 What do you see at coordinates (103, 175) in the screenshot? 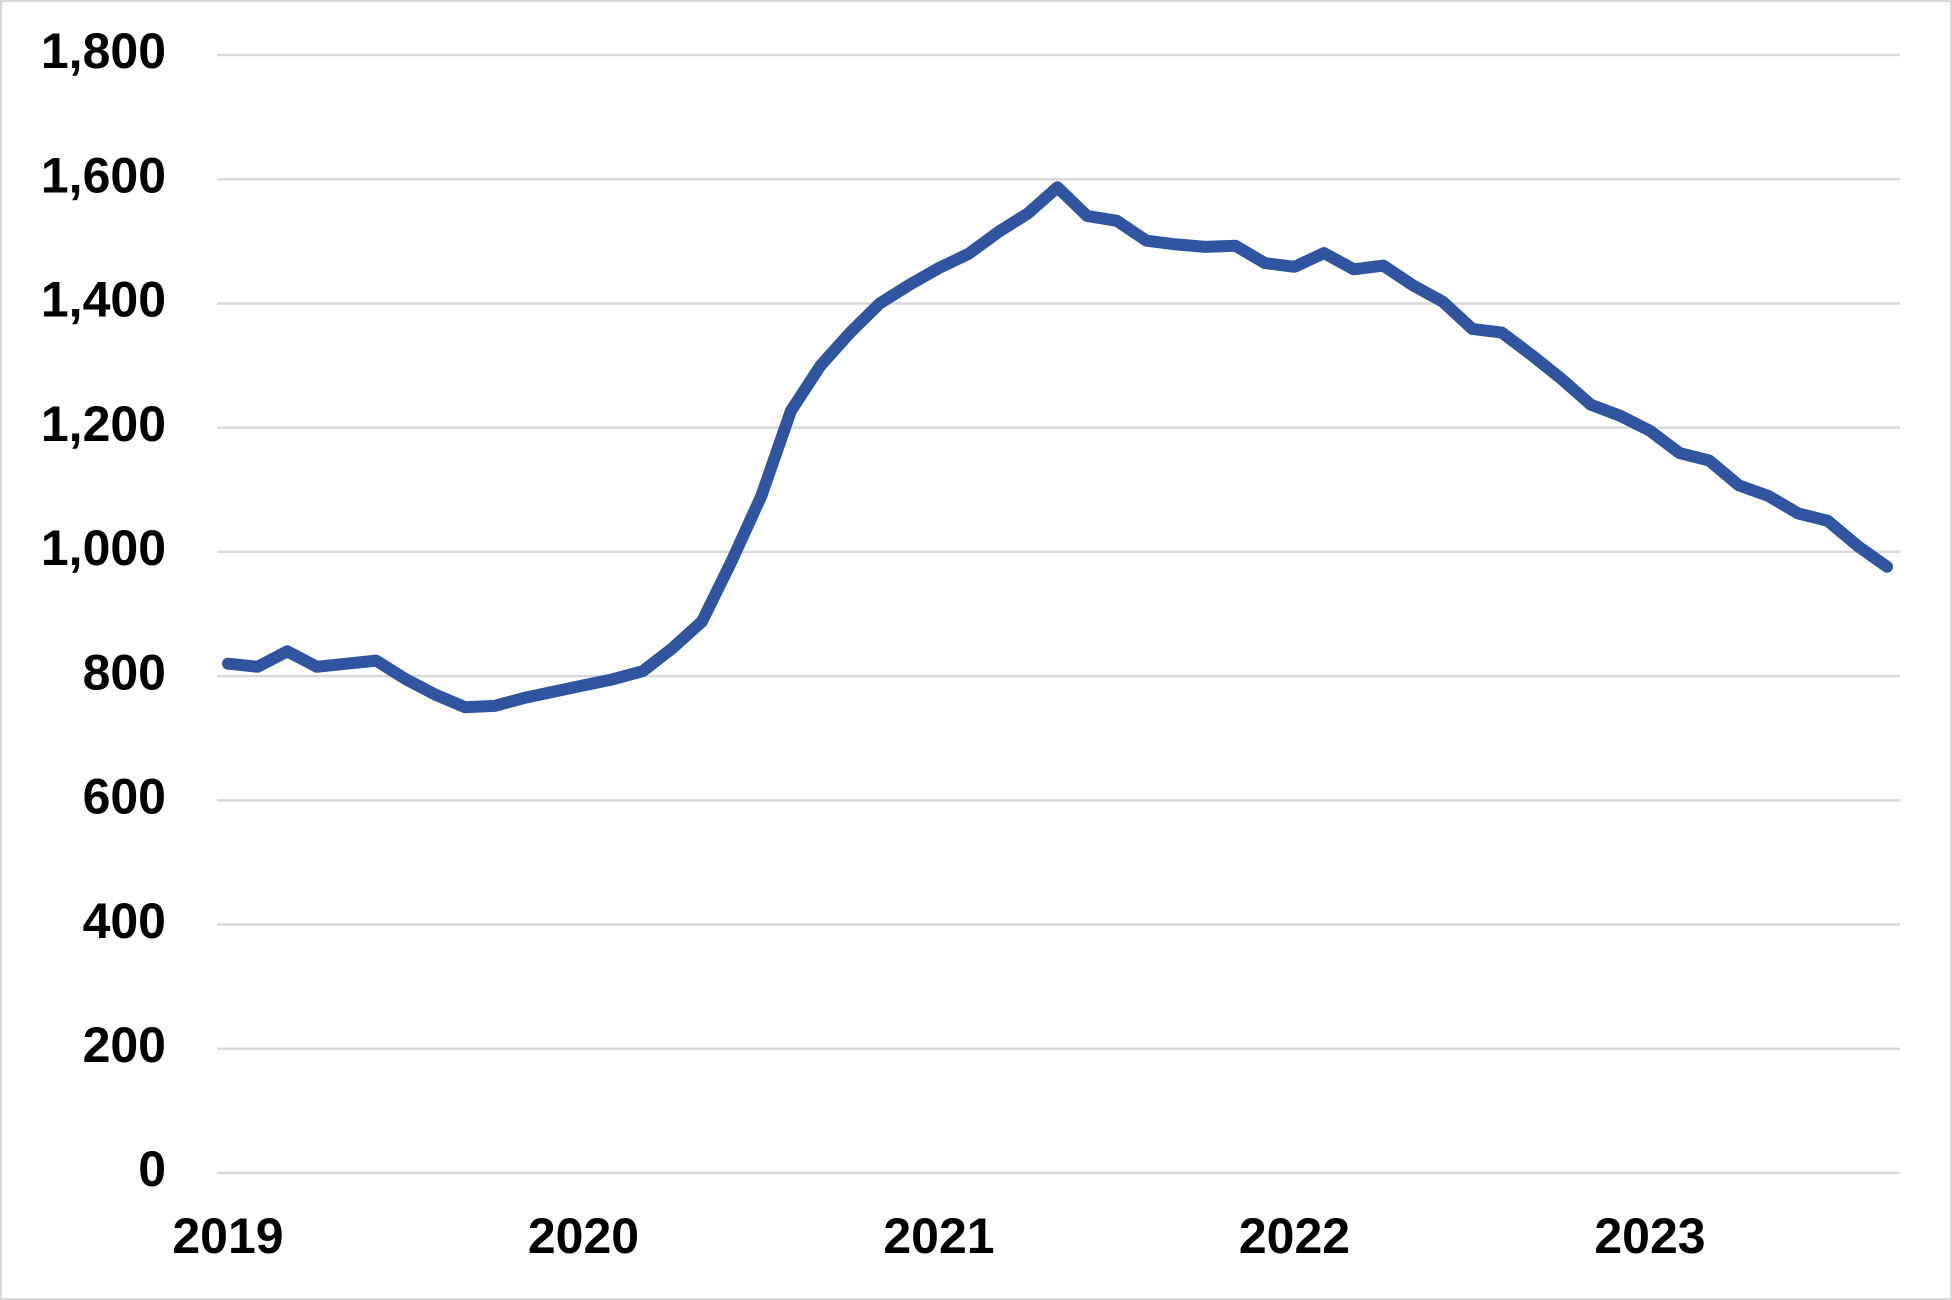
I see `y-tick-label: 1,600` at bounding box center [103, 175].